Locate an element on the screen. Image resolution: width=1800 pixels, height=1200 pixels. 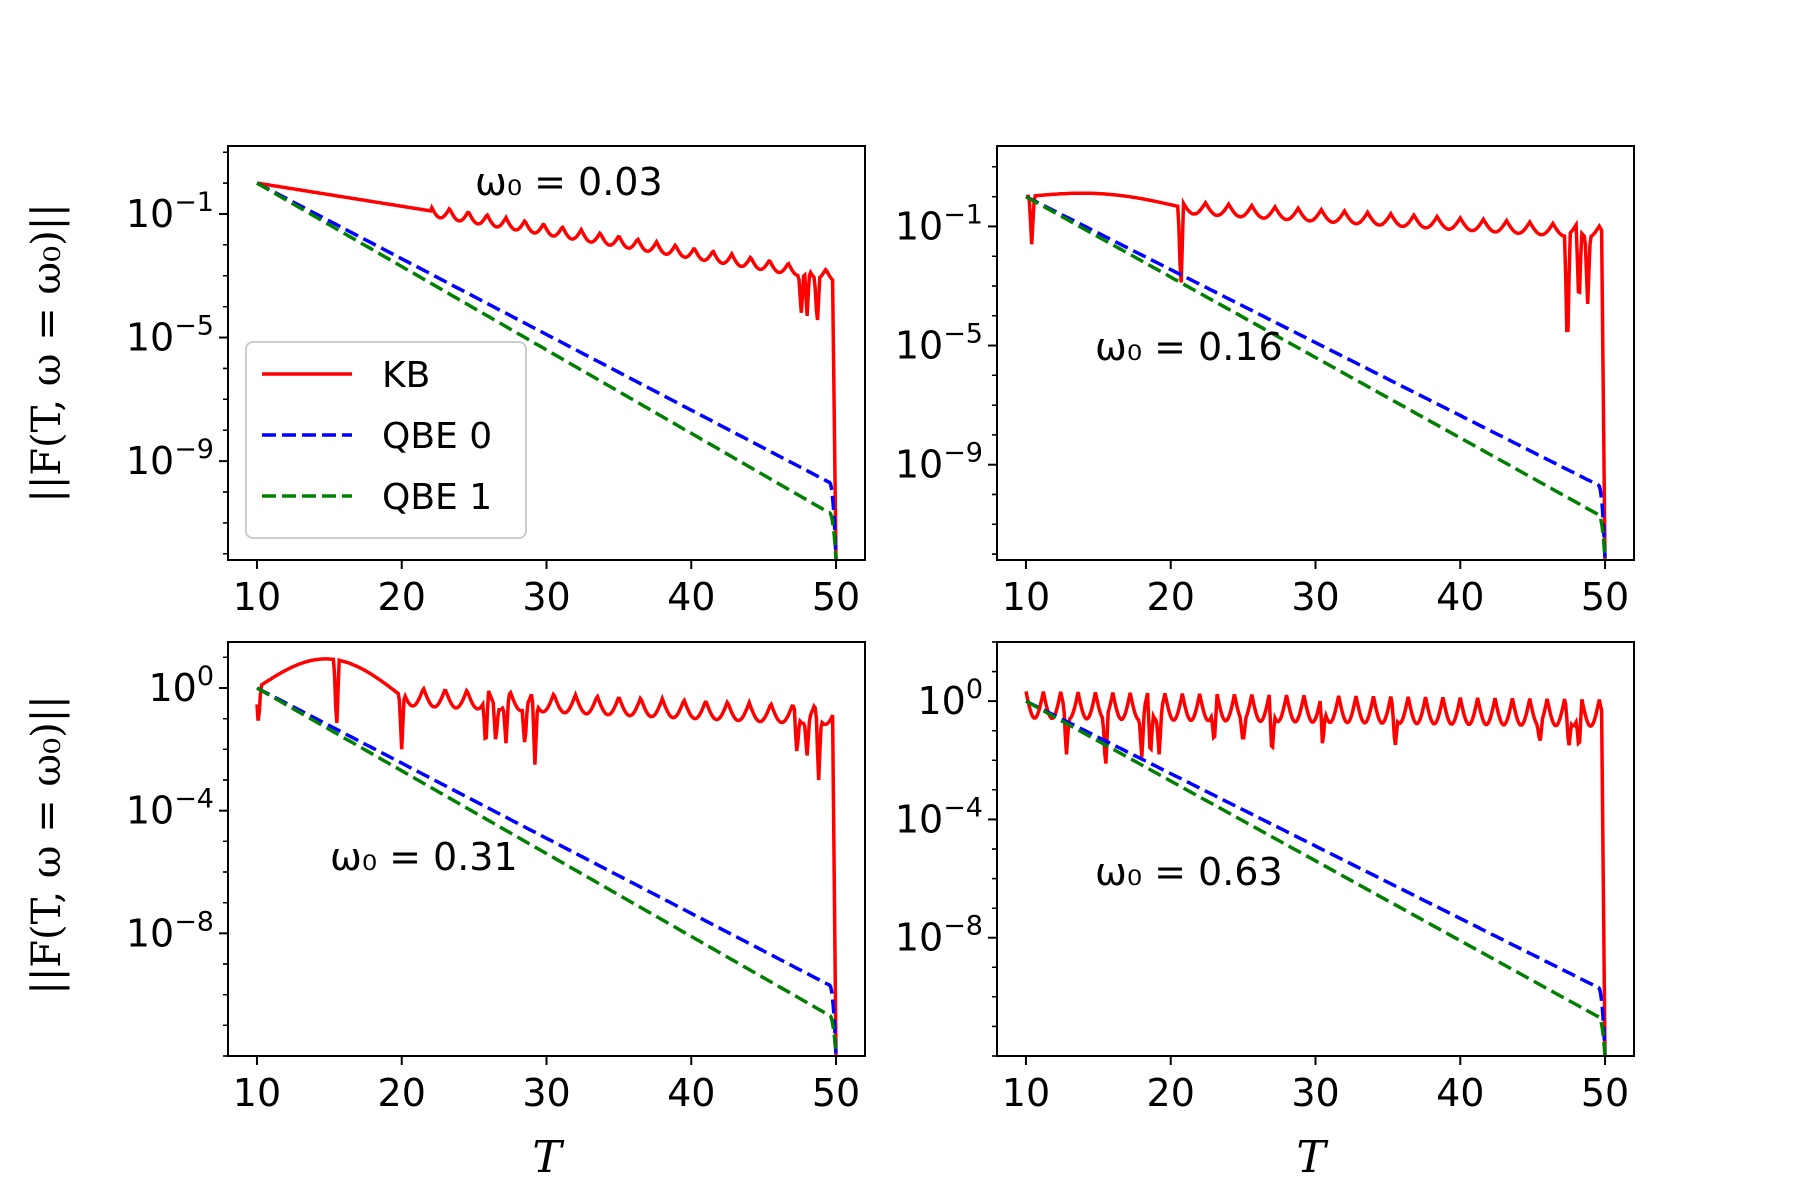
legend: KB QBE 0 QBE 1 is located at coordinates (386, 440).